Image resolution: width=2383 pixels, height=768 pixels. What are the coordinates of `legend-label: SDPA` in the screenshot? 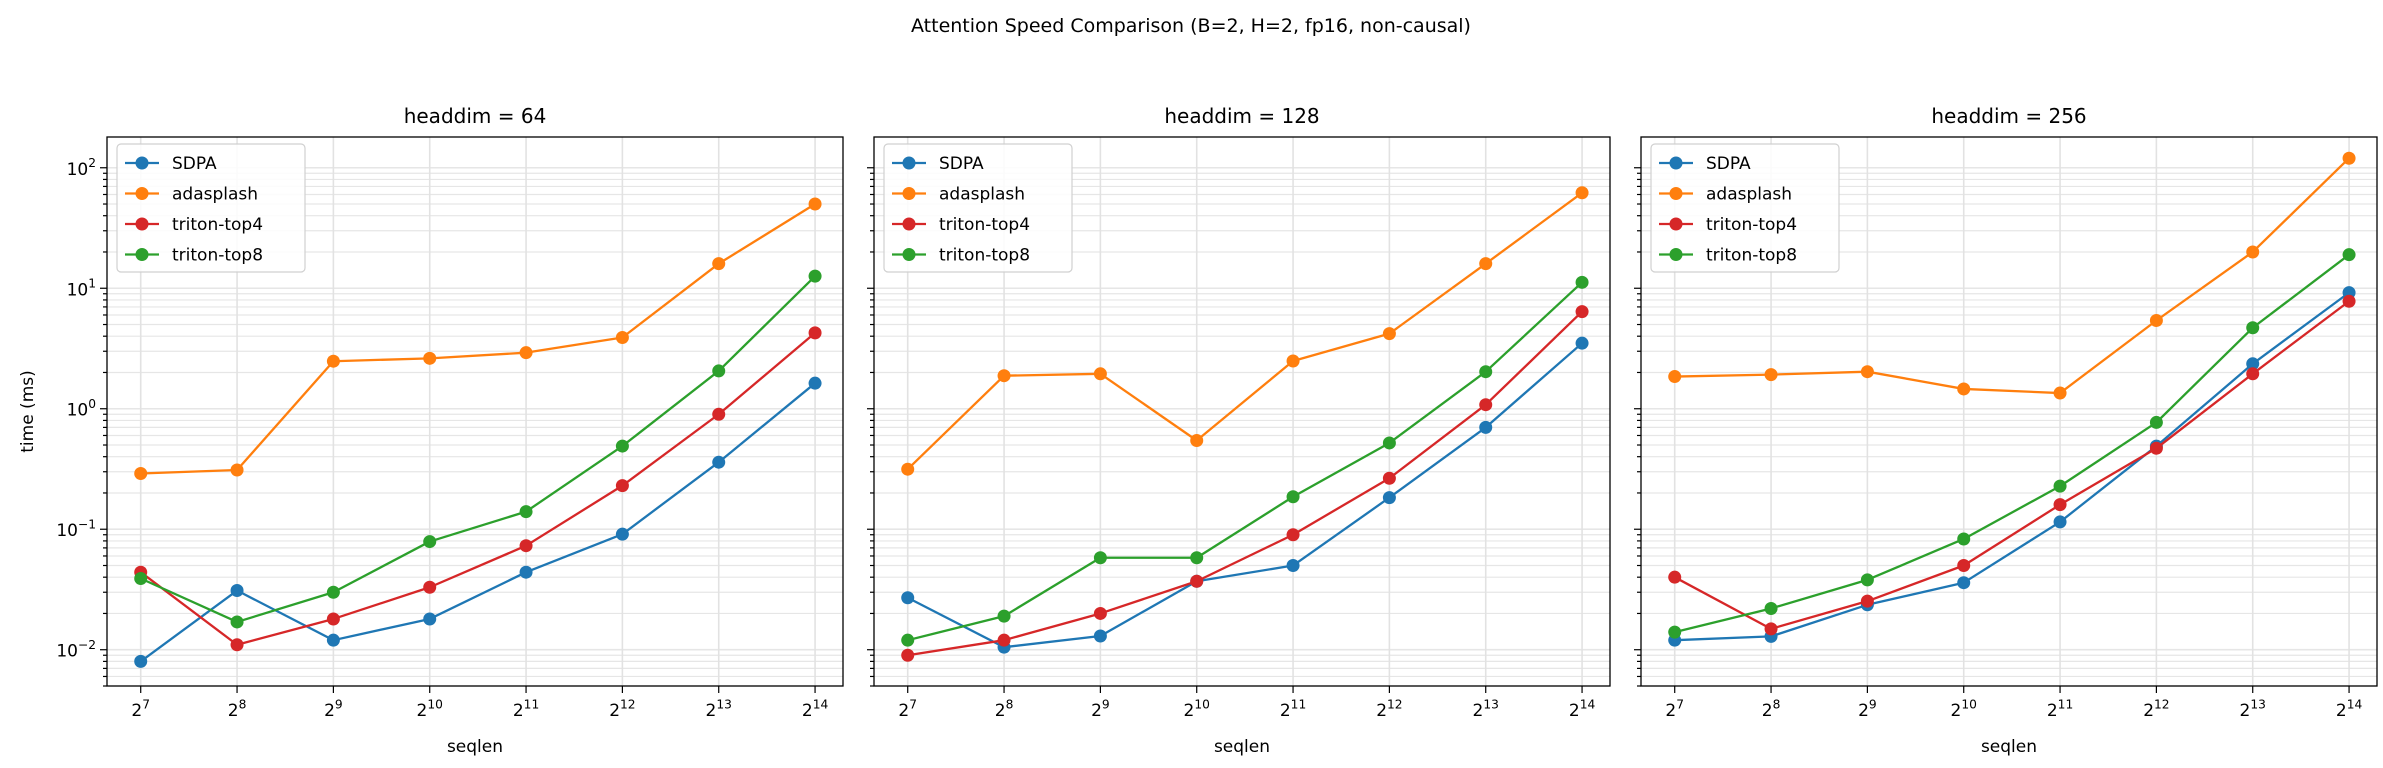 It's located at (1728, 164).